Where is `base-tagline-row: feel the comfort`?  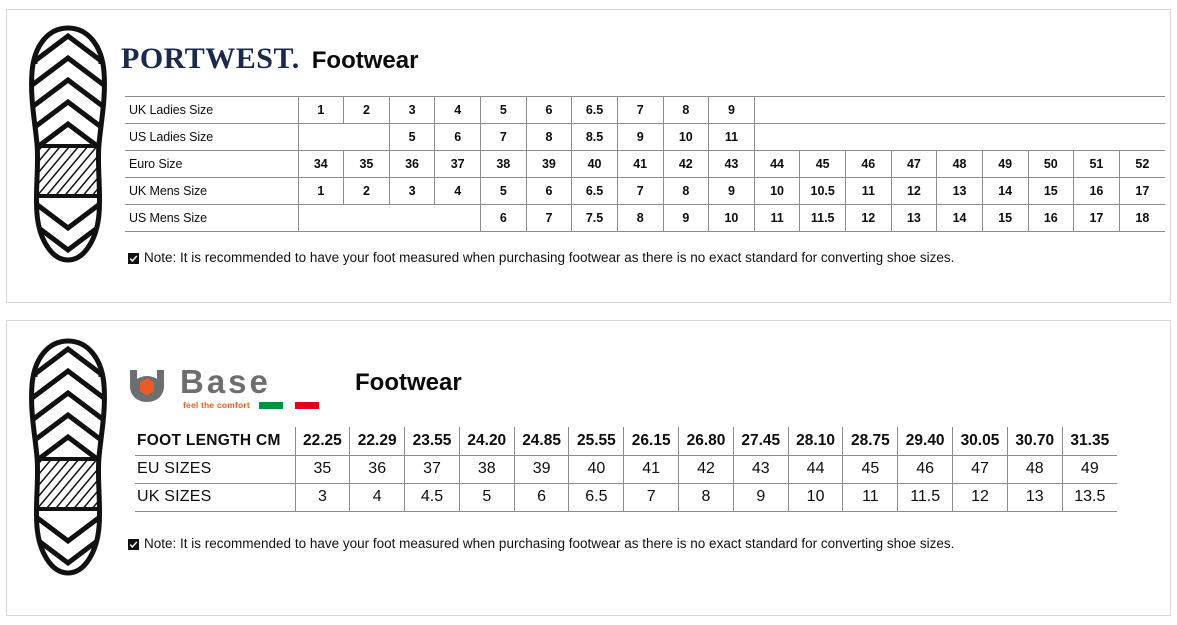 base-tagline-row: feel the comfort is located at coordinates (249, 405).